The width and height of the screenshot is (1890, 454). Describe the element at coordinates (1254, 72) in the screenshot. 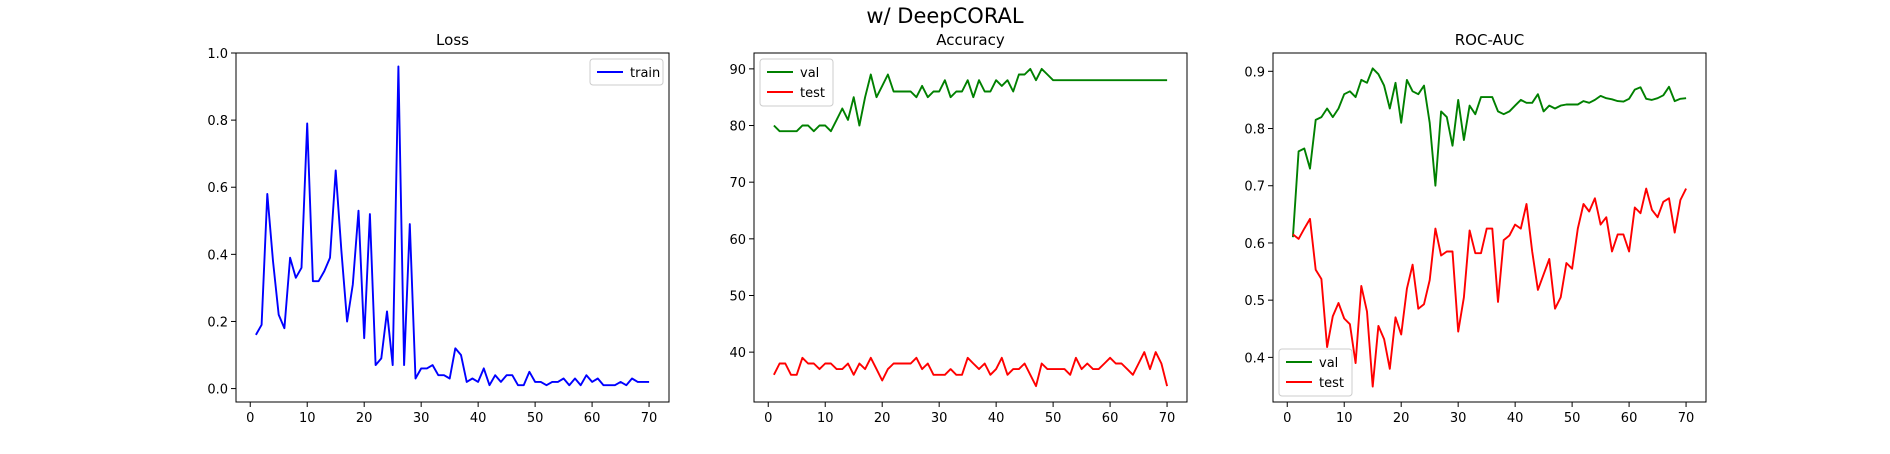

I see `roc-auc-y-tick-label: 0.9` at that location.